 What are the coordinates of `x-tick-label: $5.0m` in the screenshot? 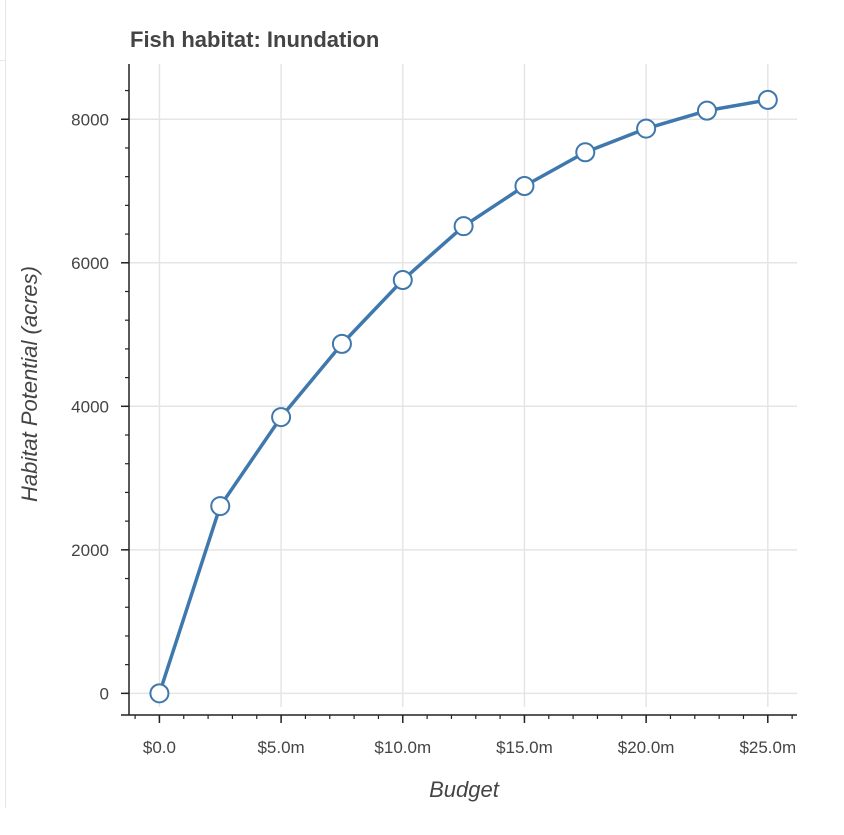 It's located at (280, 747).